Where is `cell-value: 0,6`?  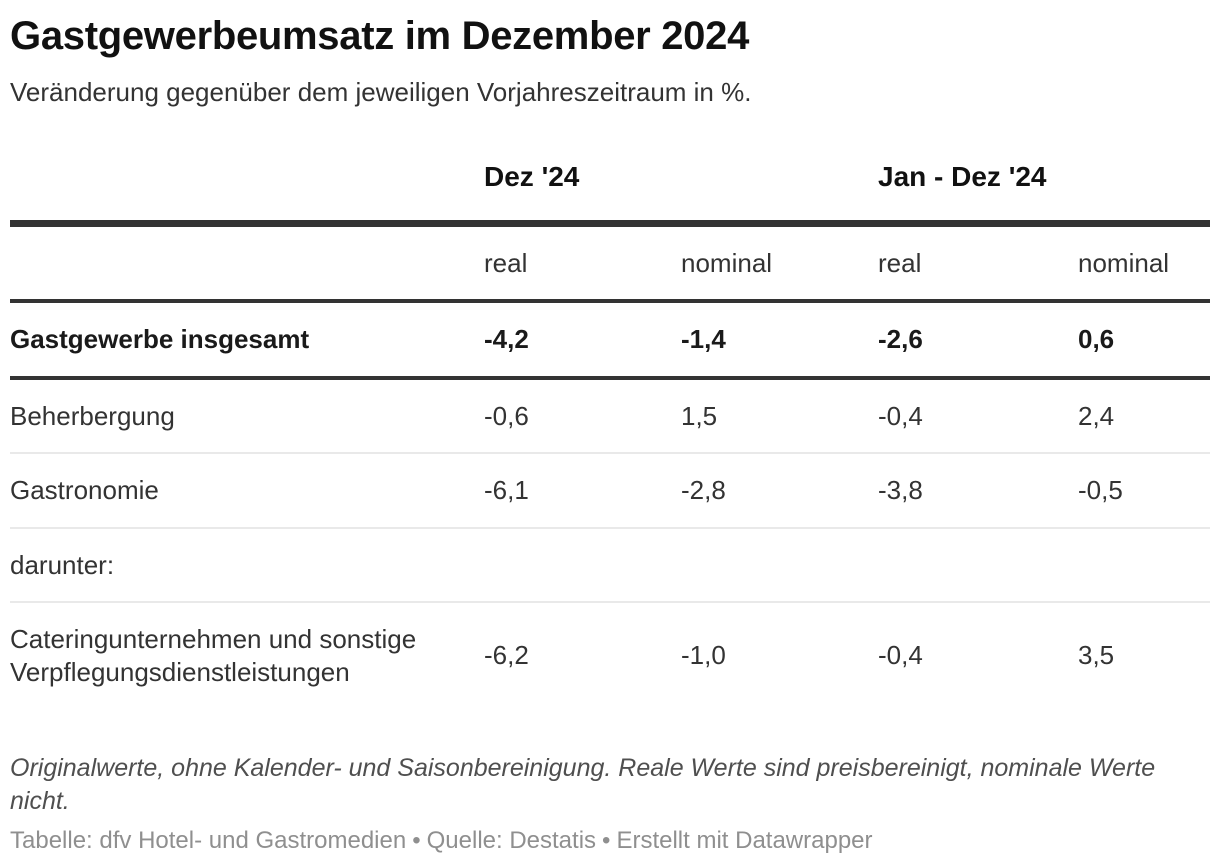 cell-value: 0,6 is located at coordinates (1144, 340).